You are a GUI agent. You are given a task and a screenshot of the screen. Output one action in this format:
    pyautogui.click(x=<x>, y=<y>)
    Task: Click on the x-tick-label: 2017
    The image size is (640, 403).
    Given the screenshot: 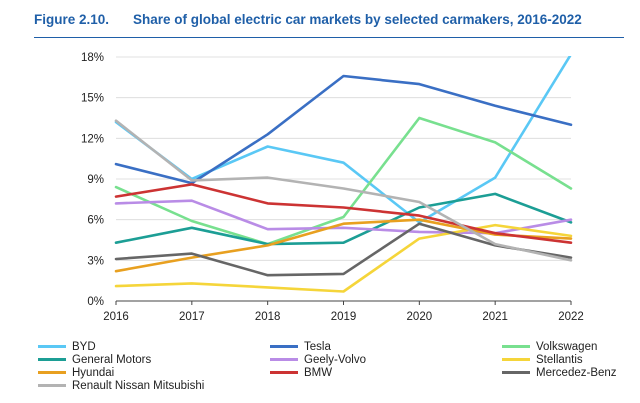 What is the action you would take?
    pyautogui.click(x=192, y=317)
    